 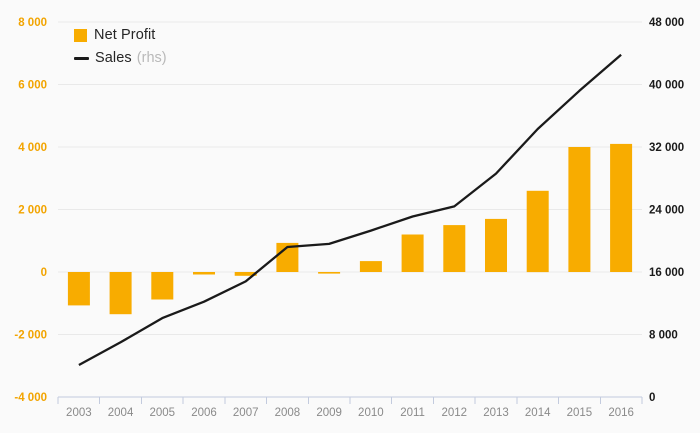 What do you see at coordinates (30, 398) in the screenshot?
I see `left-axis-label: -4 000` at bounding box center [30, 398].